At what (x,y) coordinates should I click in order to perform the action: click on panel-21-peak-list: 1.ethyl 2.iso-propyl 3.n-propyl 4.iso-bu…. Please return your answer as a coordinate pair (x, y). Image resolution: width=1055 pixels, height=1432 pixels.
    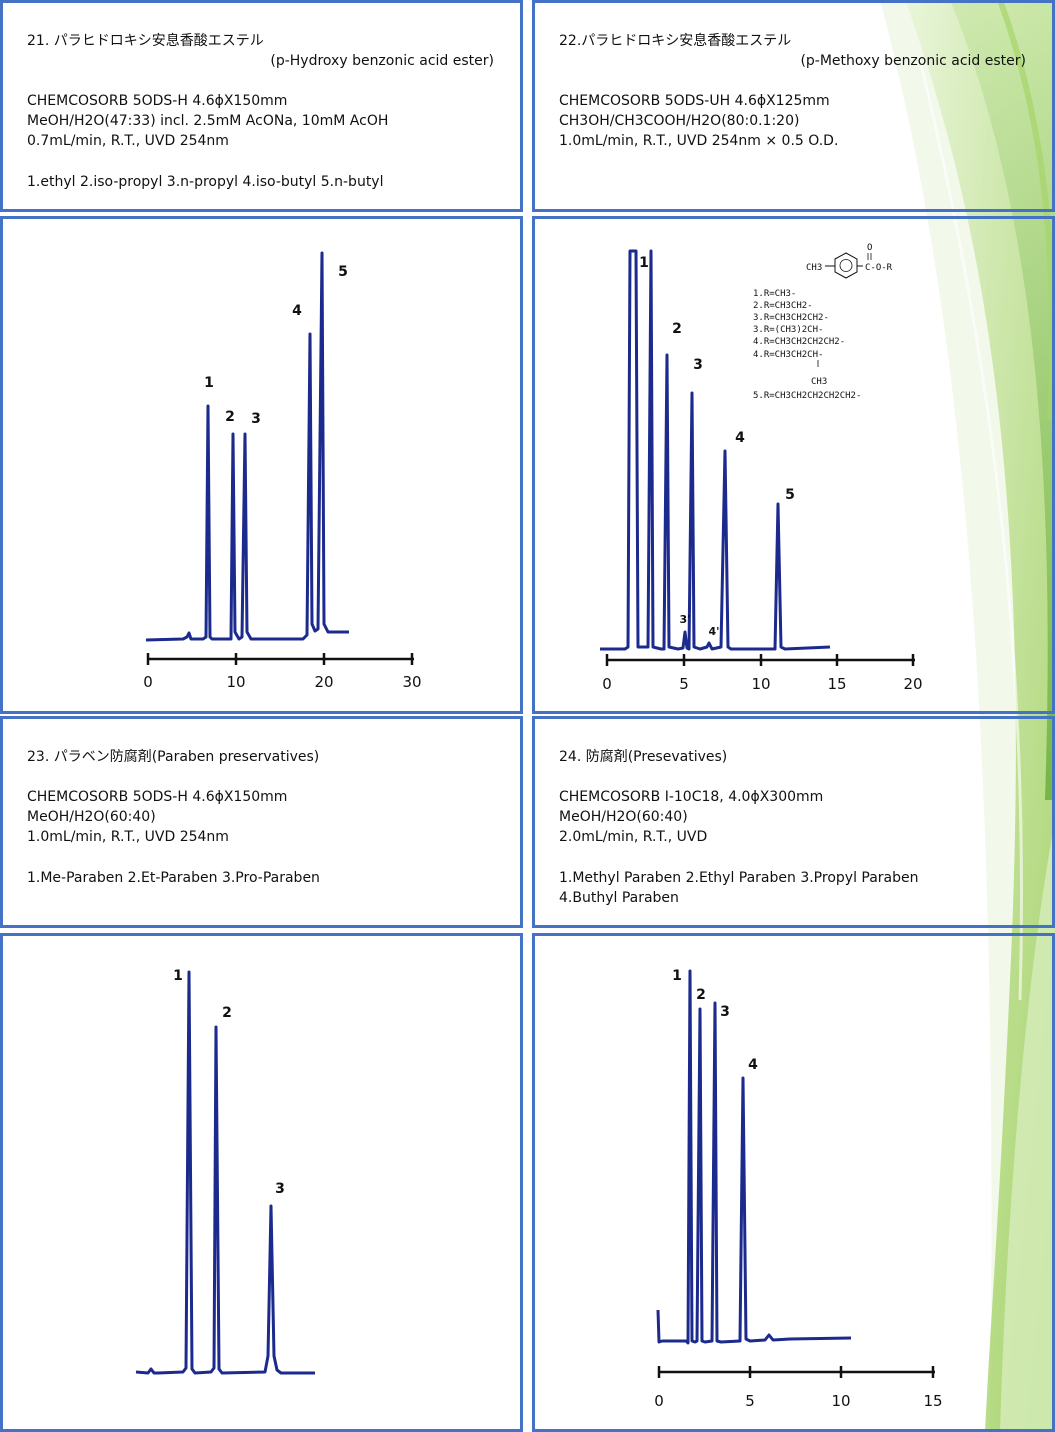
    Looking at the image, I should click on (205, 182).